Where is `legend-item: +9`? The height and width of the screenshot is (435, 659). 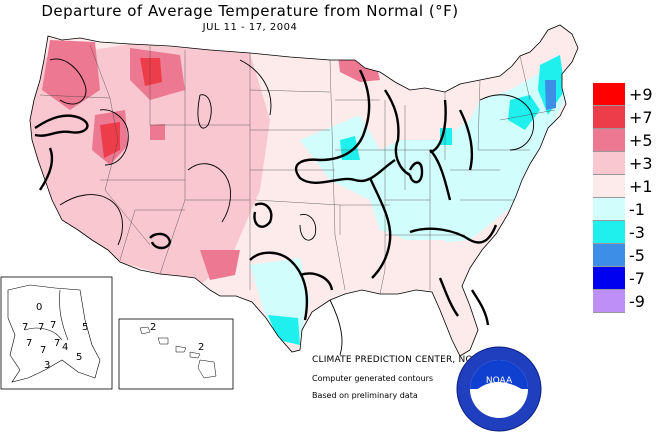
legend-item: +9 is located at coordinates (626, 94).